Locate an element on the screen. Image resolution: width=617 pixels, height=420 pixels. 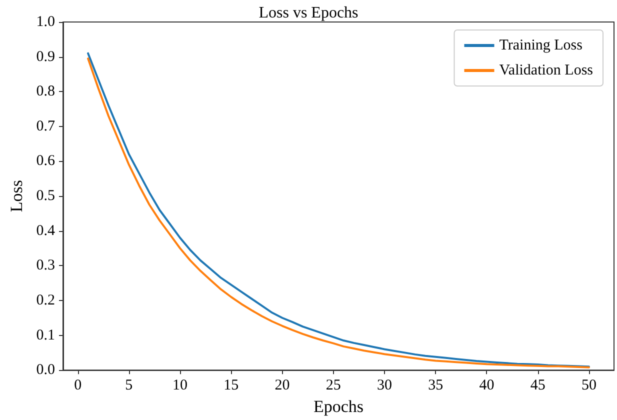
legend-label: Validation Loss is located at coordinates (546, 70).